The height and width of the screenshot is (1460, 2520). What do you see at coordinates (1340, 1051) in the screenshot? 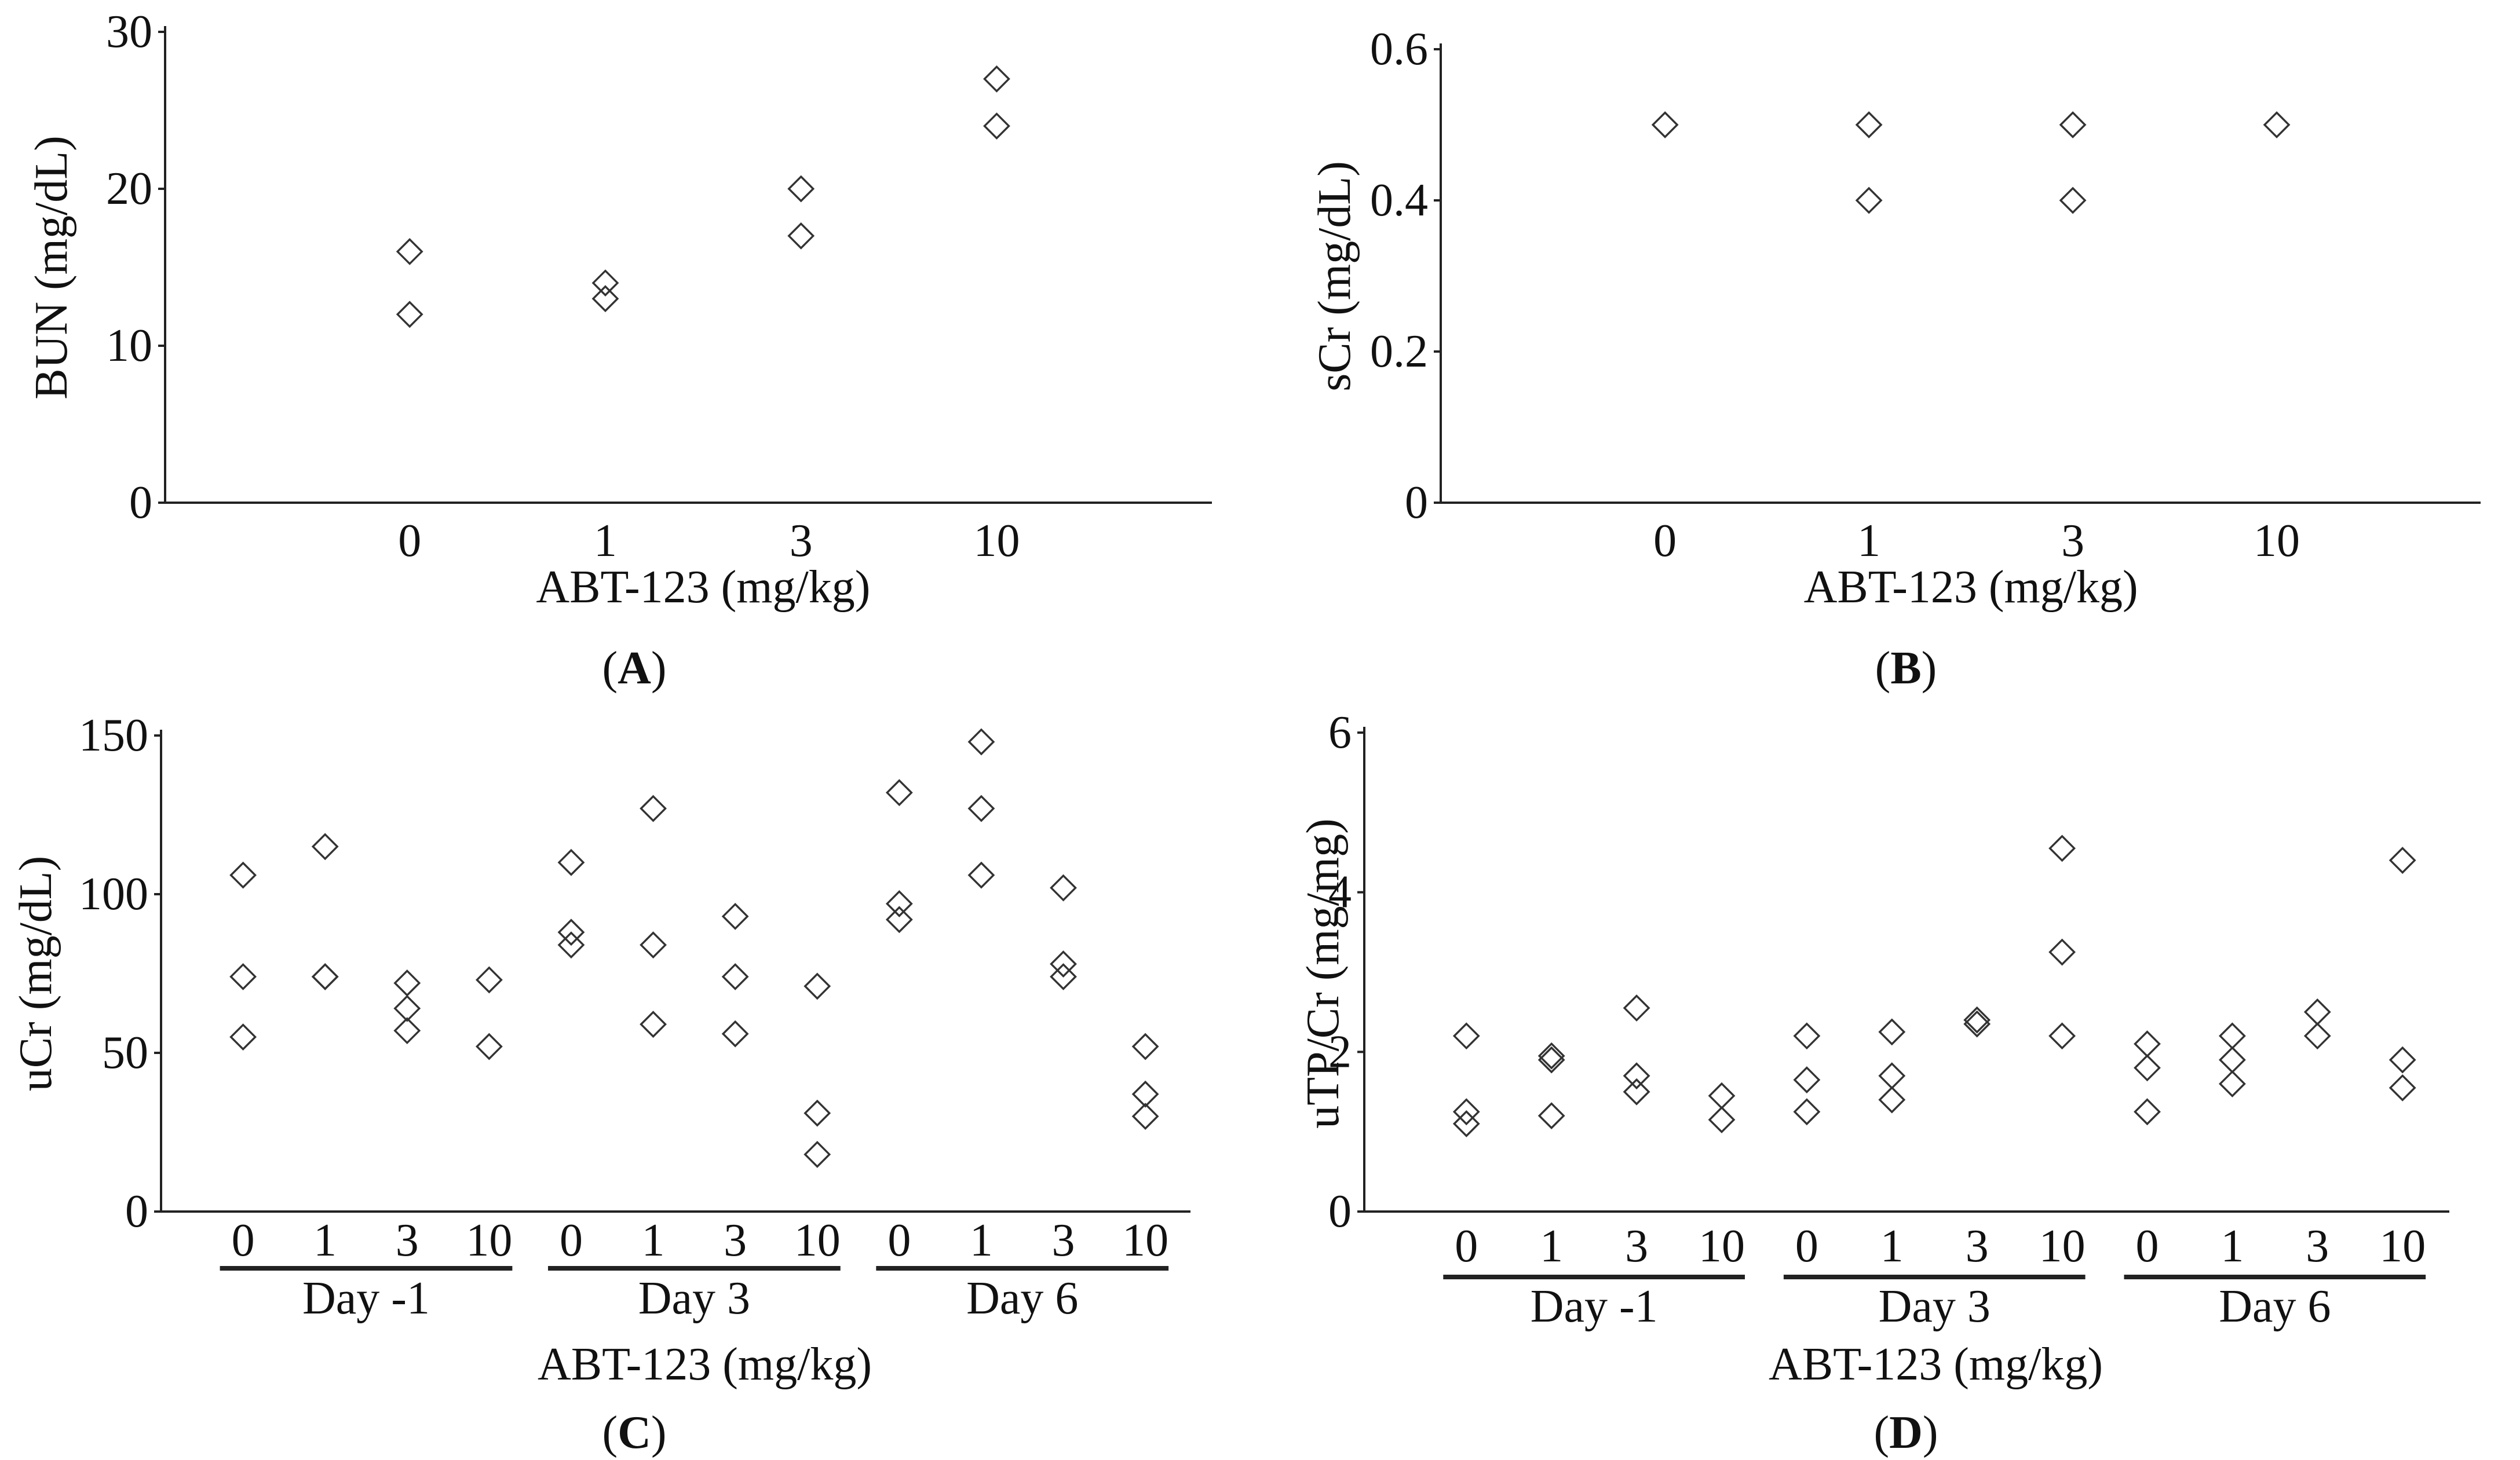
I see `y-tick-label: 2` at bounding box center [1340, 1051].